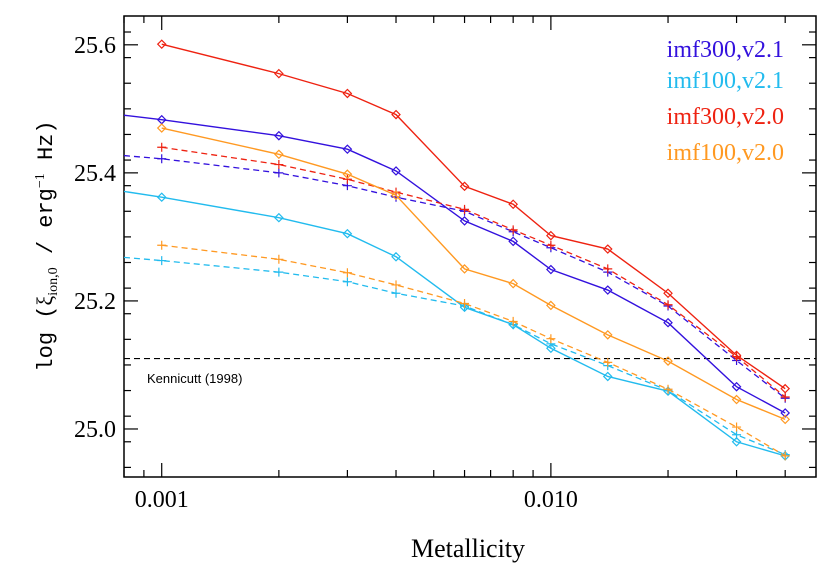  I want to click on x-axis-label: Metallicity, so click(468, 548).